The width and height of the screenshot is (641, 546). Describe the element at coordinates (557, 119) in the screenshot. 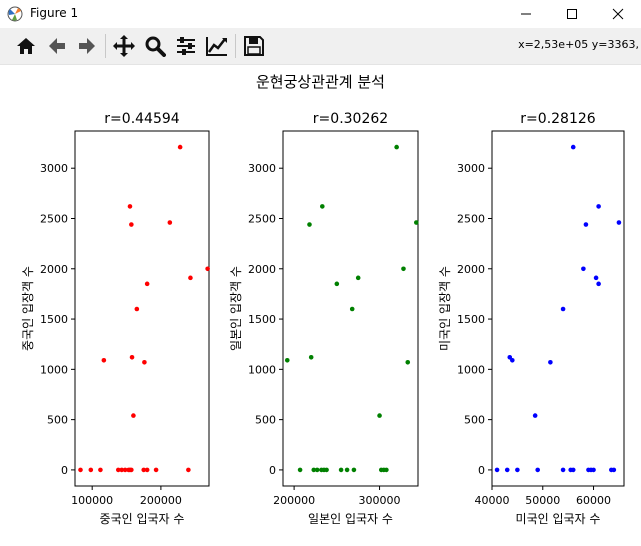

I see `chart-3-title: r=0.28126` at that location.